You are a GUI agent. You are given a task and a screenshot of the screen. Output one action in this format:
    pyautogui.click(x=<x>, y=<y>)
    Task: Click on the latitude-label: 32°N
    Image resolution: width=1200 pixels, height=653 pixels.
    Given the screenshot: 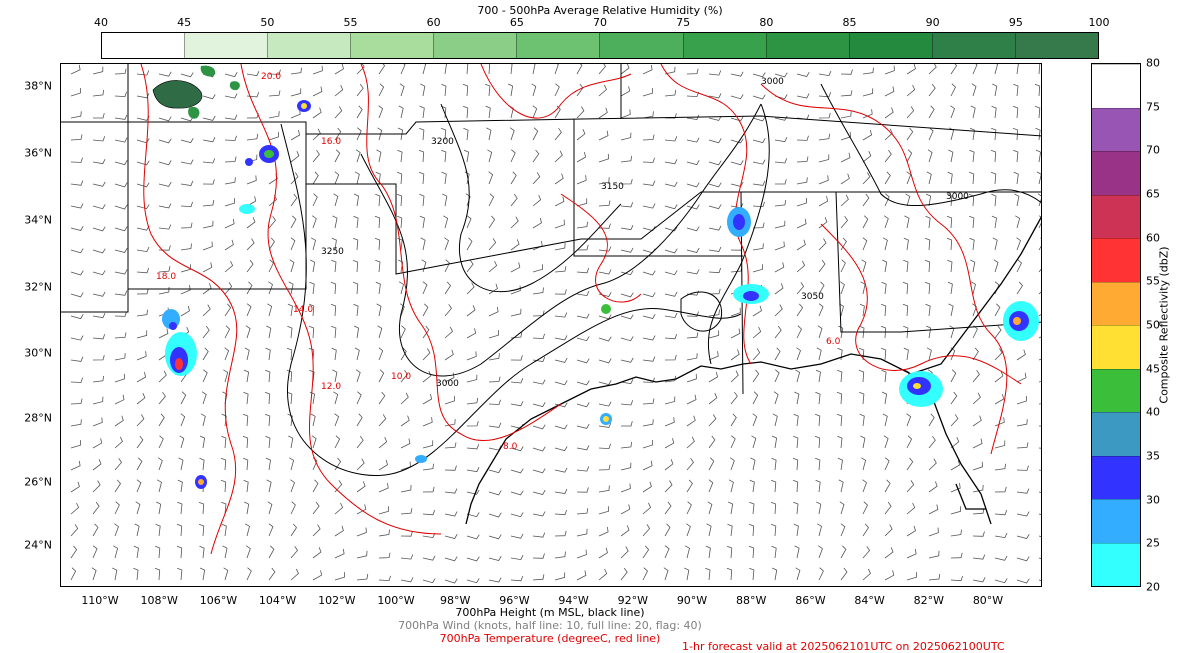 What is the action you would take?
    pyautogui.click(x=38, y=287)
    